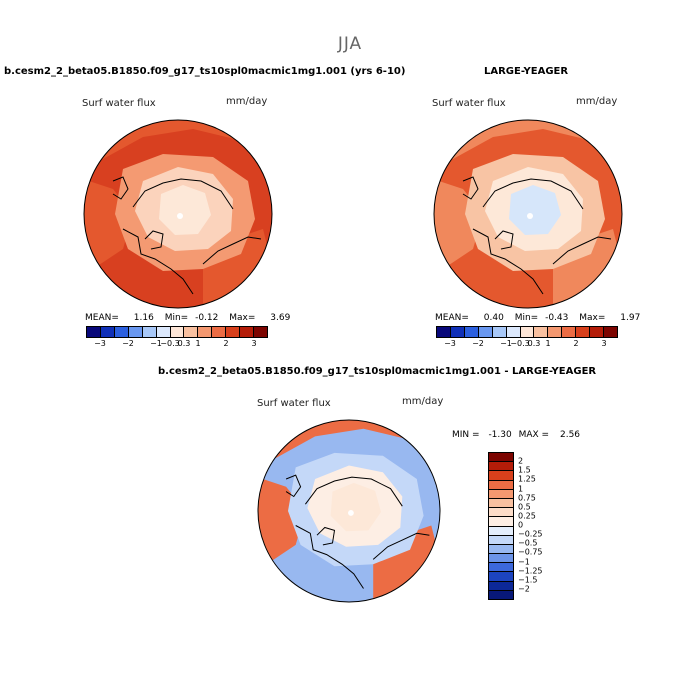  Describe the element at coordinates (350, 44) in the screenshot. I see `season-title: JJA` at that location.